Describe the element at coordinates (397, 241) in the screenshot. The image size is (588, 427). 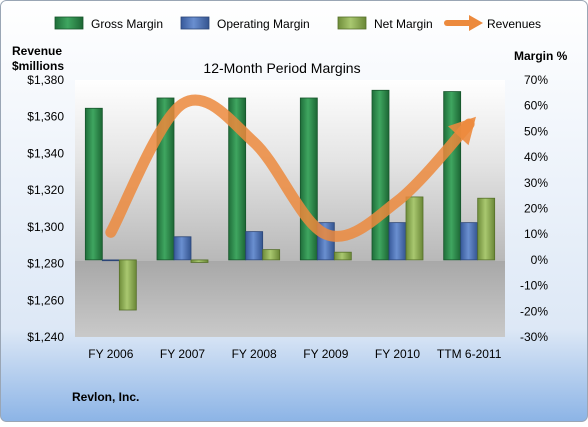
I see `bar-operating-margin-fy-2010` at that location.